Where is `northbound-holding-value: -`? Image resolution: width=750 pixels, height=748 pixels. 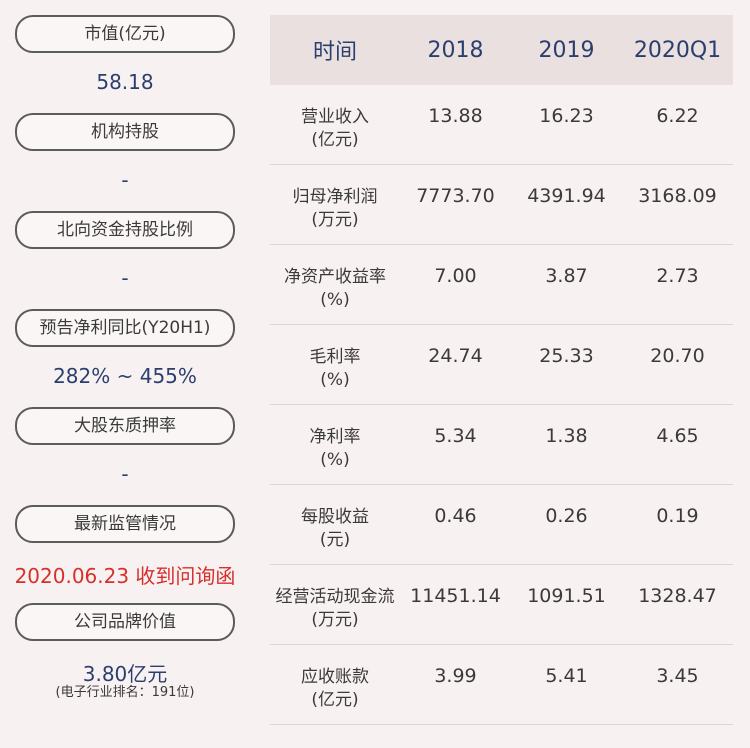 northbound-holding-value: - is located at coordinates (125, 278).